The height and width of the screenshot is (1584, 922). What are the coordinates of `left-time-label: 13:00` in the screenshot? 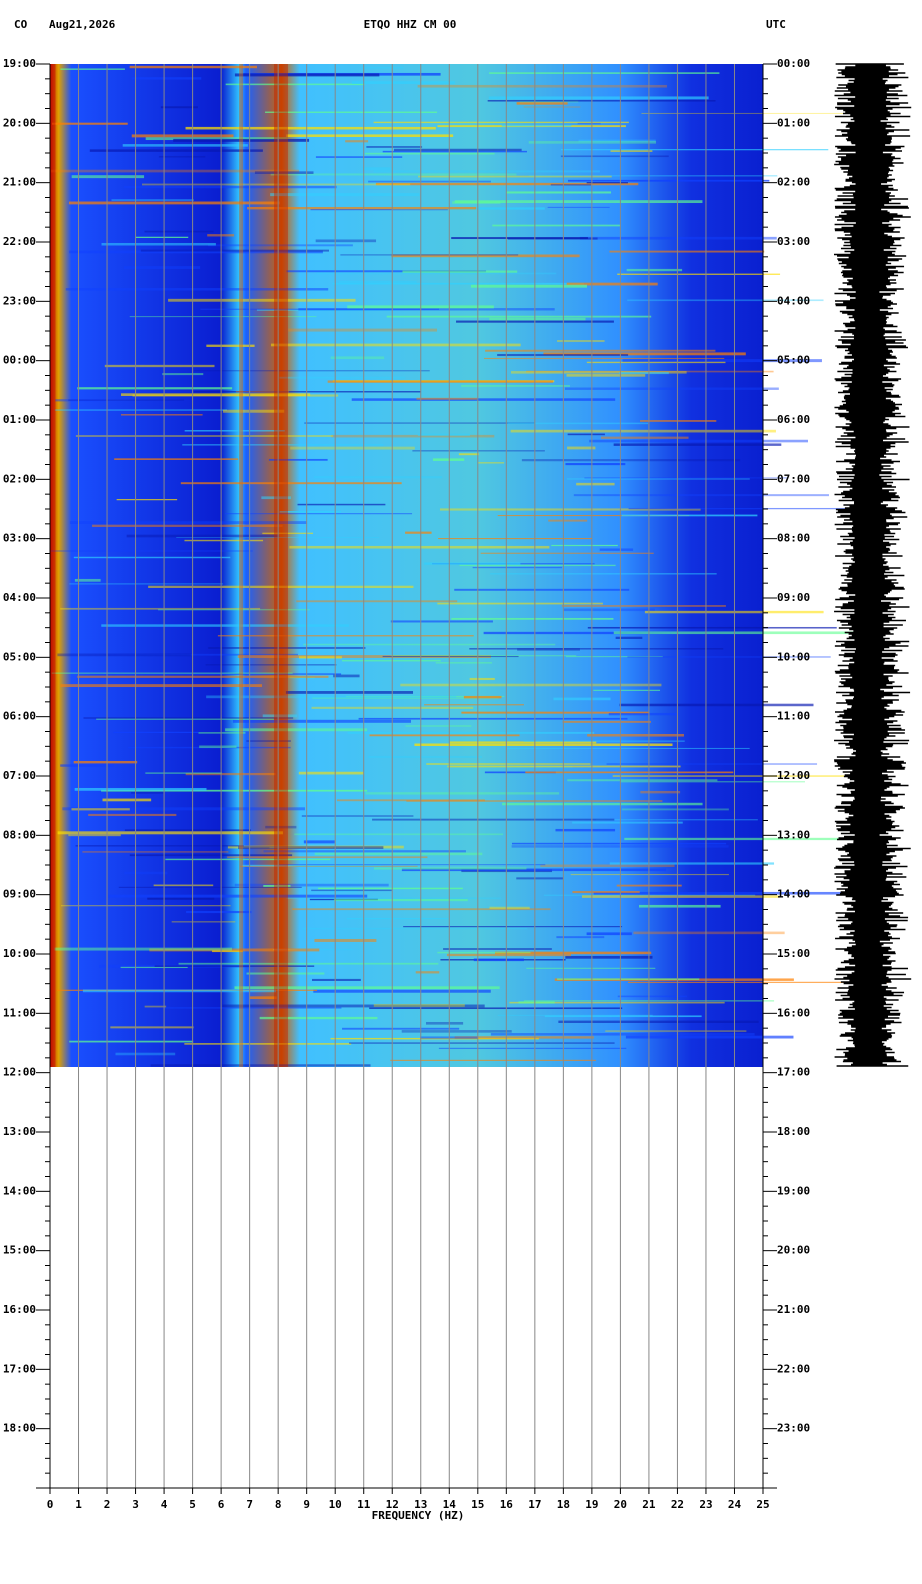 It's located at (19, 1131).